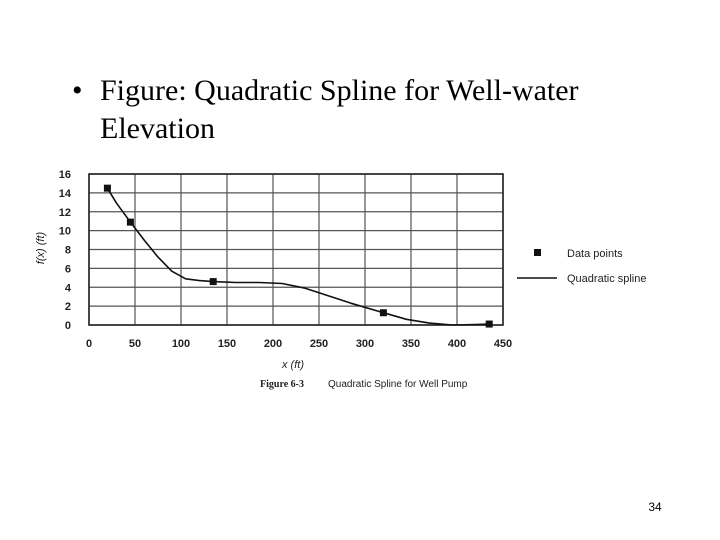 This screenshot has height=540, width=720. I want to click on x-tick-label: 200, so click(273, 344).